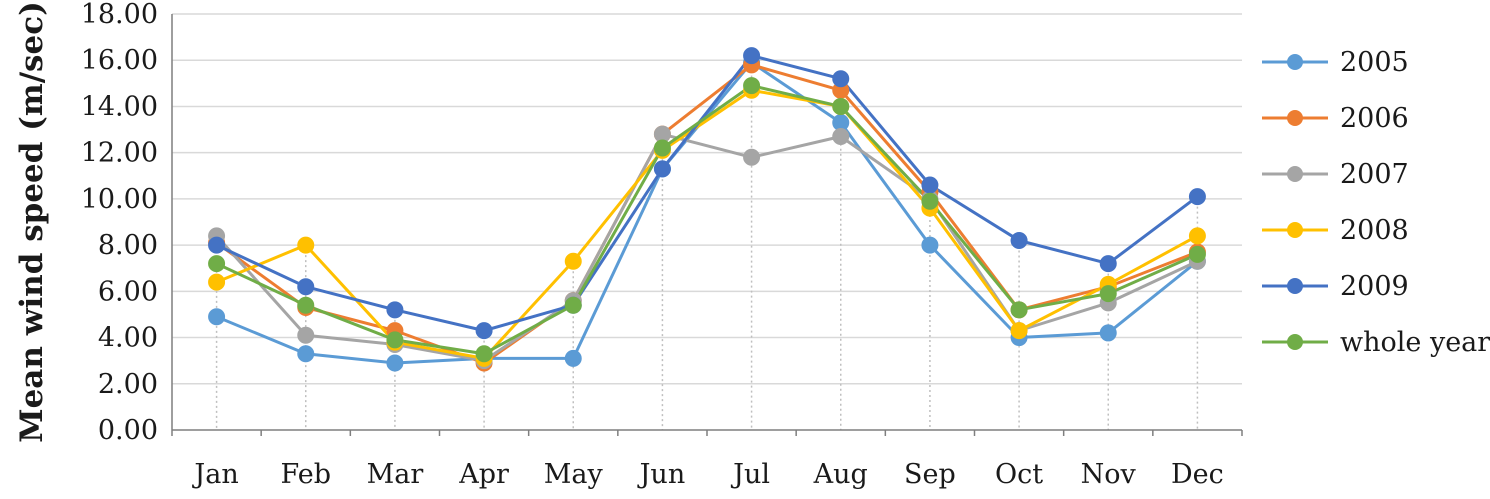 The height and width of the screenshot is (499, 1490). What do you see at coordinates (661, 474) in the screenshot?
I see `x-tick-label: Jun` at bounding box center [661, 474].